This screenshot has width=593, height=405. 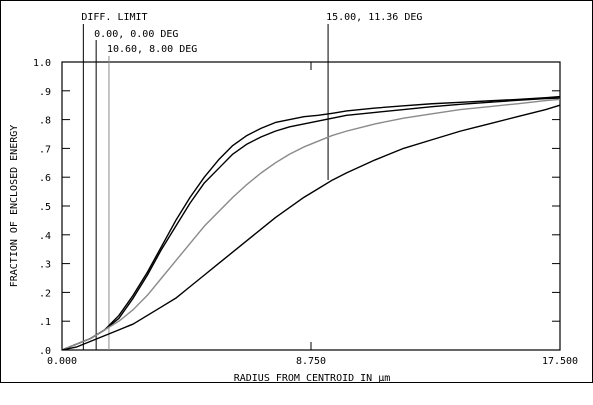 What do you see at coordinates (45, 265) in the screenshot?
I see `y-tick-label: .3` at bounding box center [45, 265].